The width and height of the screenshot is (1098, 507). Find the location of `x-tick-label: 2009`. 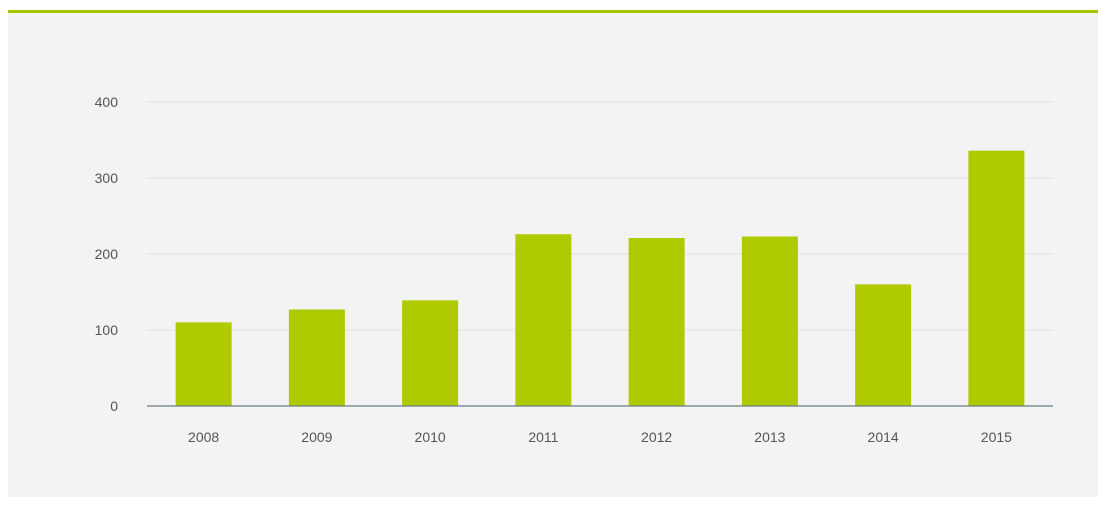

x-tick-label: 2009 is located at coordinates (316, 437).